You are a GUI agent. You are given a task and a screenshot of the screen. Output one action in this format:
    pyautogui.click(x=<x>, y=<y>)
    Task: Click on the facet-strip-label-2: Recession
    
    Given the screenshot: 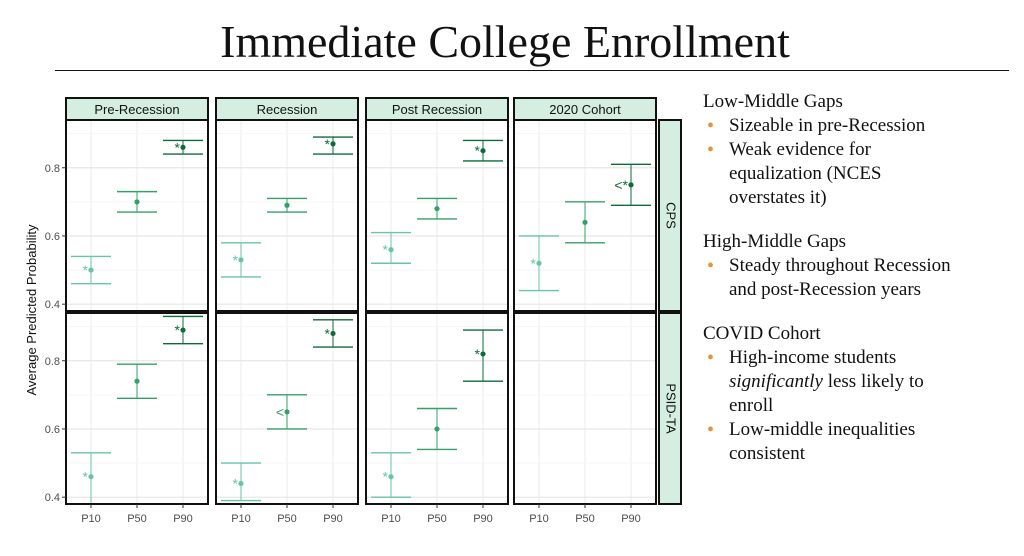 What is the action you would take?
    pyautogui.click(x=287, y=109)
    